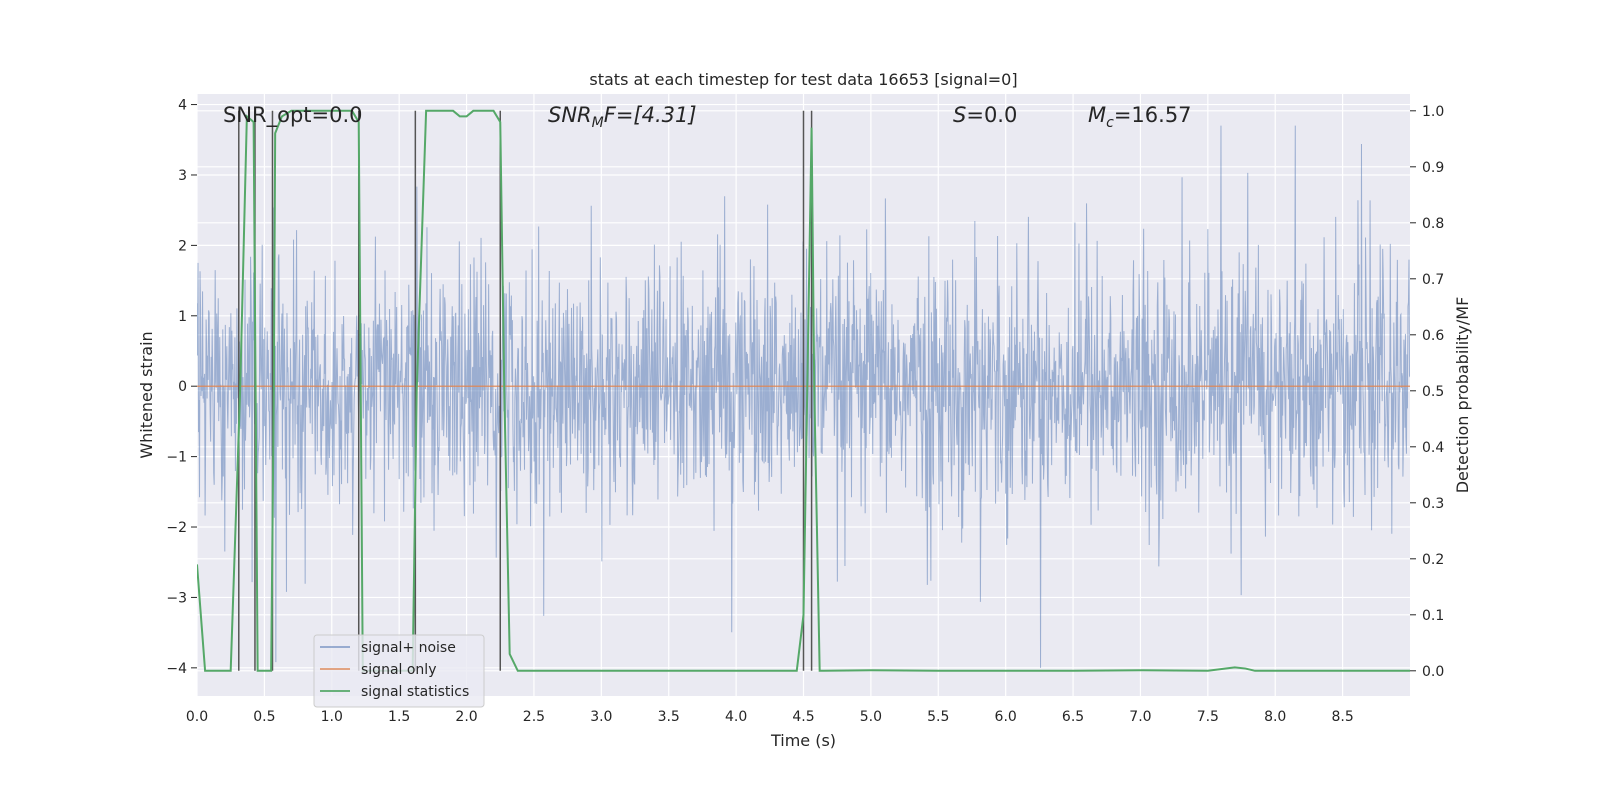 This screenshot has width=1600, height=800. Describe the element at coordinates (293, 115) in the screenshot. I see `annotation-snr-opt: SNR_opt=0.0` at that location.